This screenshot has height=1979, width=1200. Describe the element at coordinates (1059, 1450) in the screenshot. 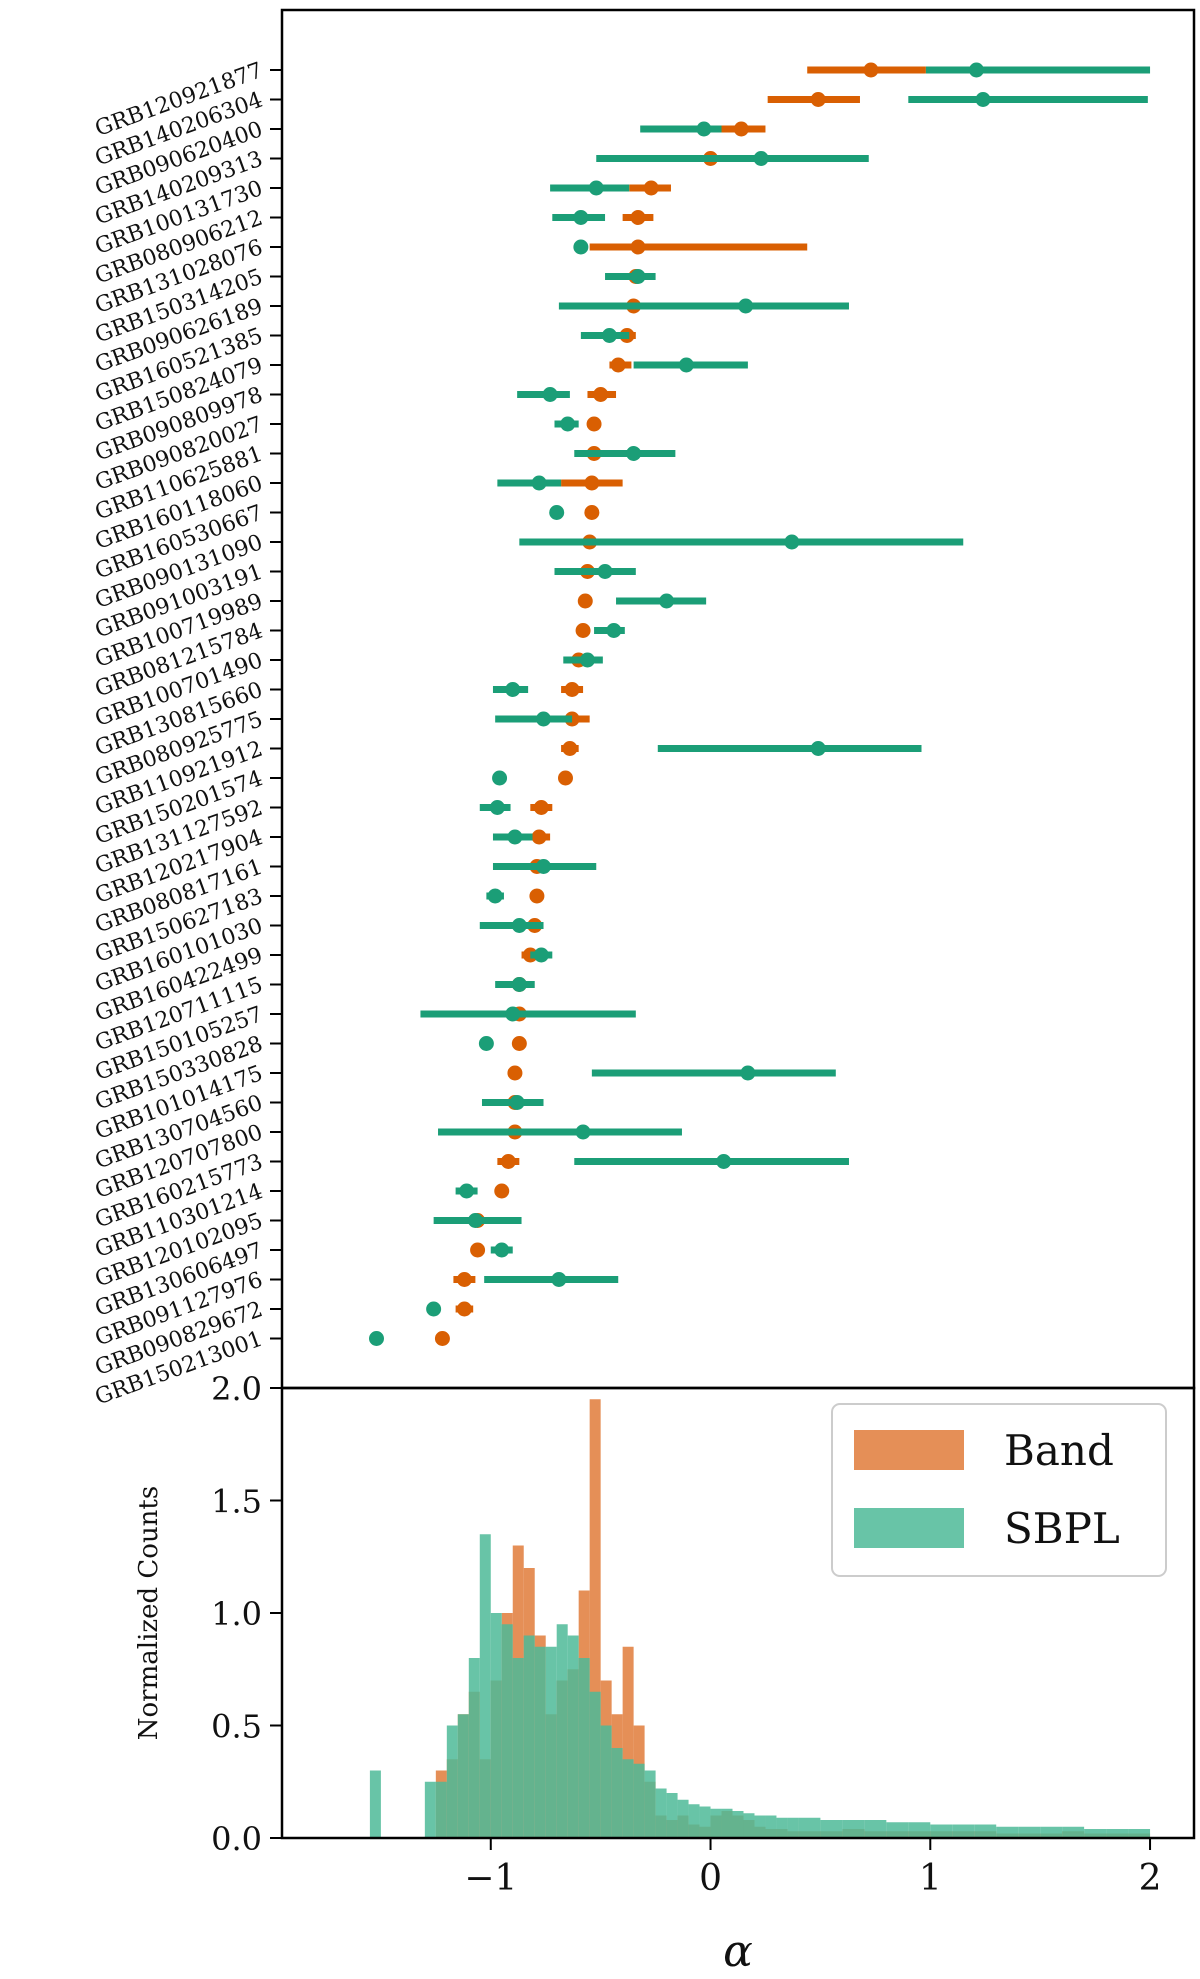

I see `legend-band-label: Band` at that location.